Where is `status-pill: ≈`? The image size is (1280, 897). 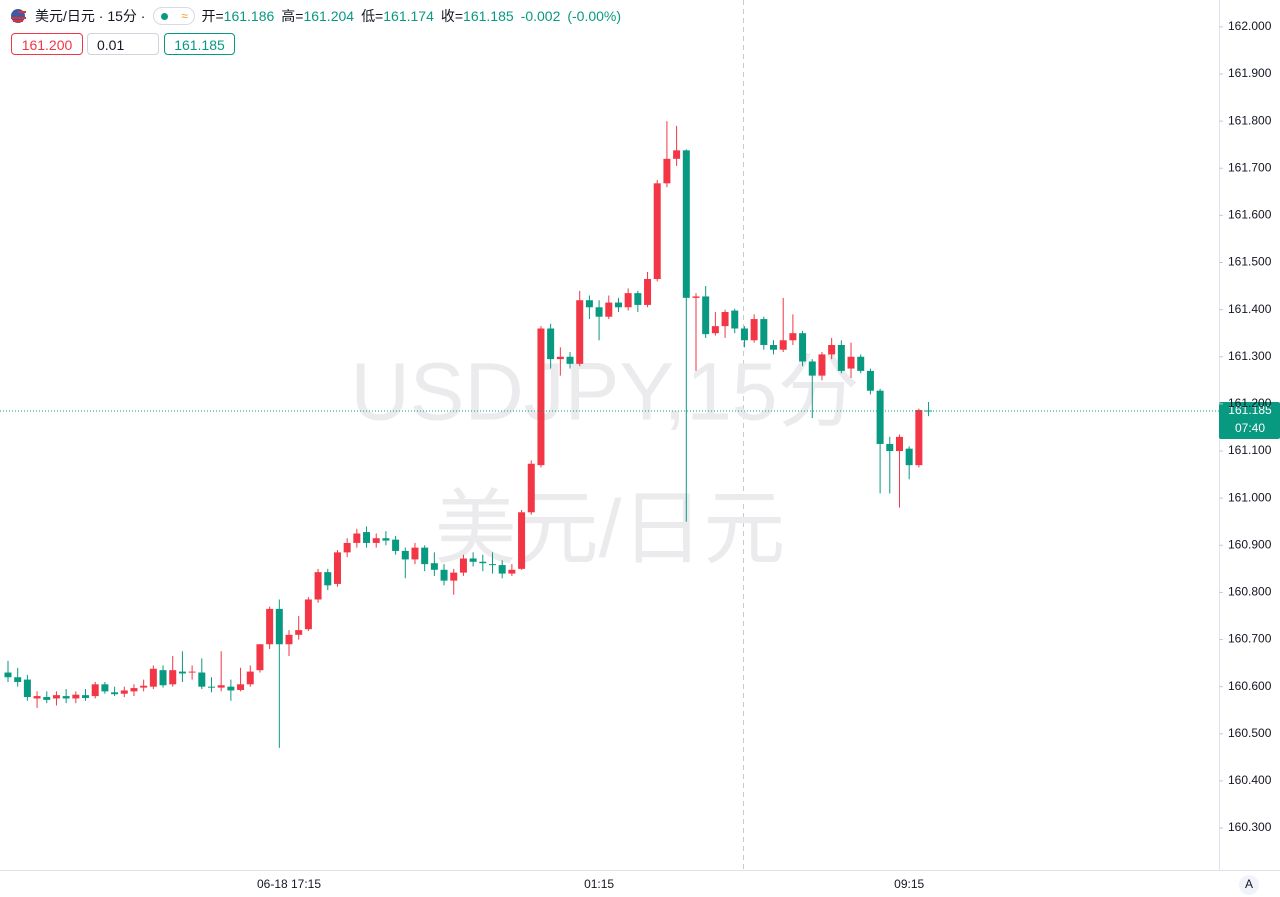
status-pill: ≈ is located at coordinates (174, 16).